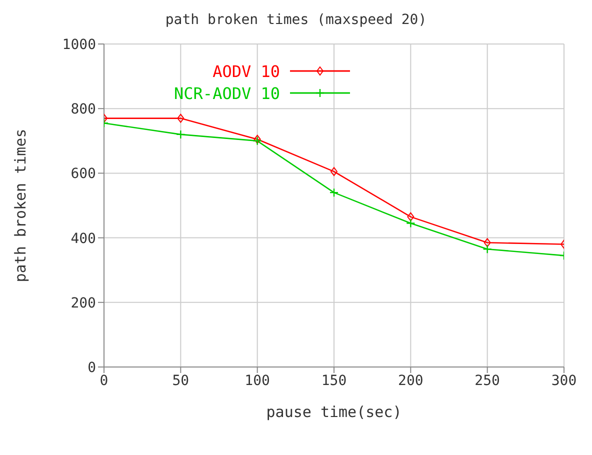  I want to click on y-tick-label: 600, so click(83, 174).